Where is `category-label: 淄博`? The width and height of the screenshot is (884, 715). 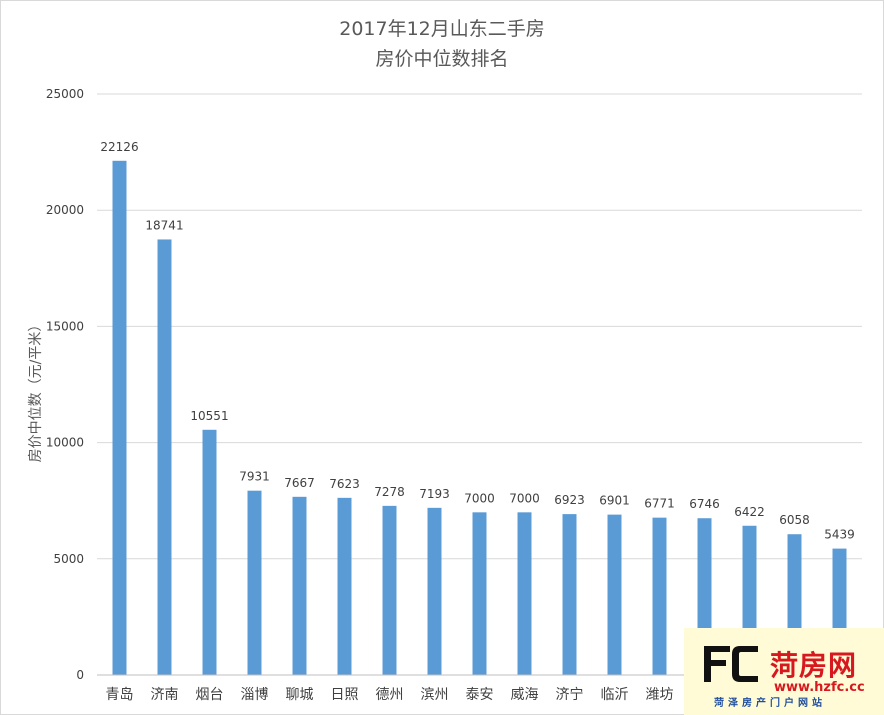
category-label: 淄博 is located at coordinates (255, 694).